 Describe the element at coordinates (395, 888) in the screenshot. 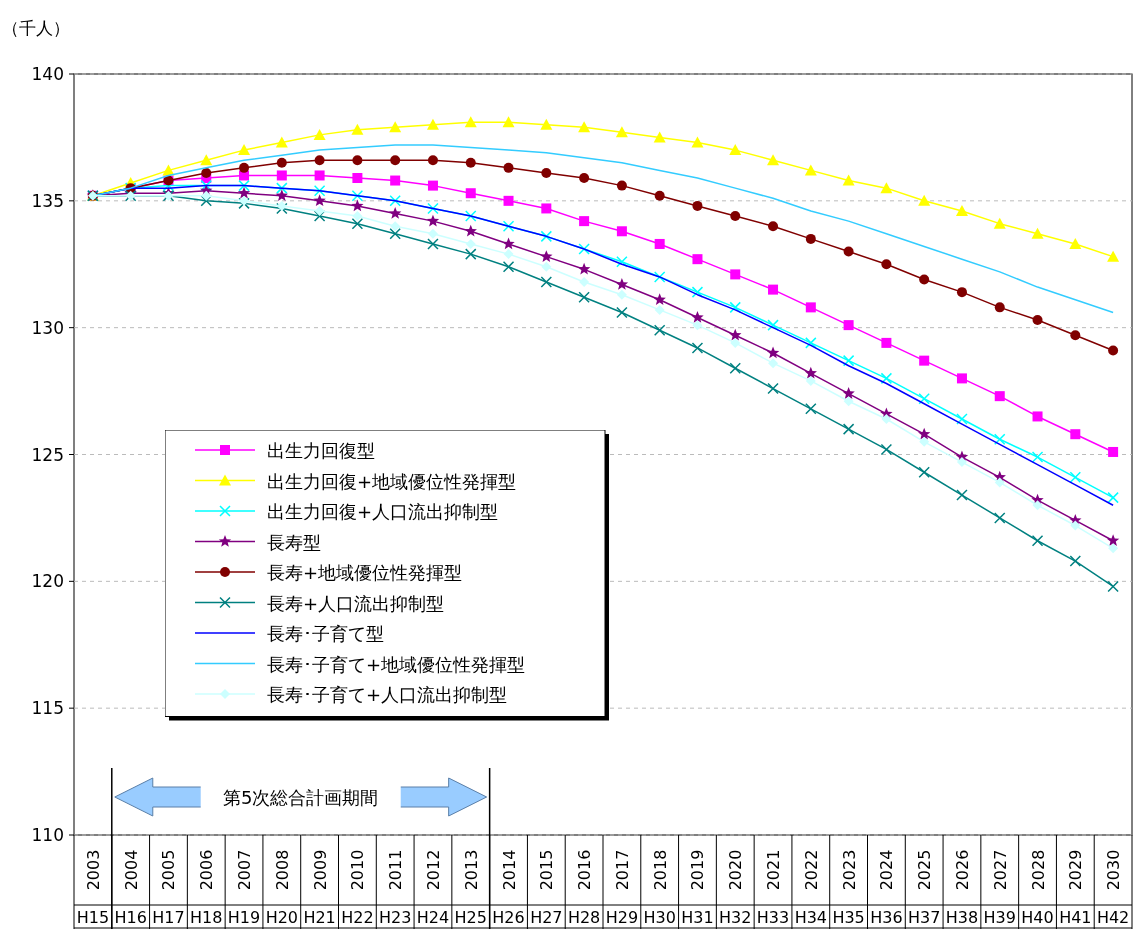

I see `x-tick-label: 2011 H23` at that location.